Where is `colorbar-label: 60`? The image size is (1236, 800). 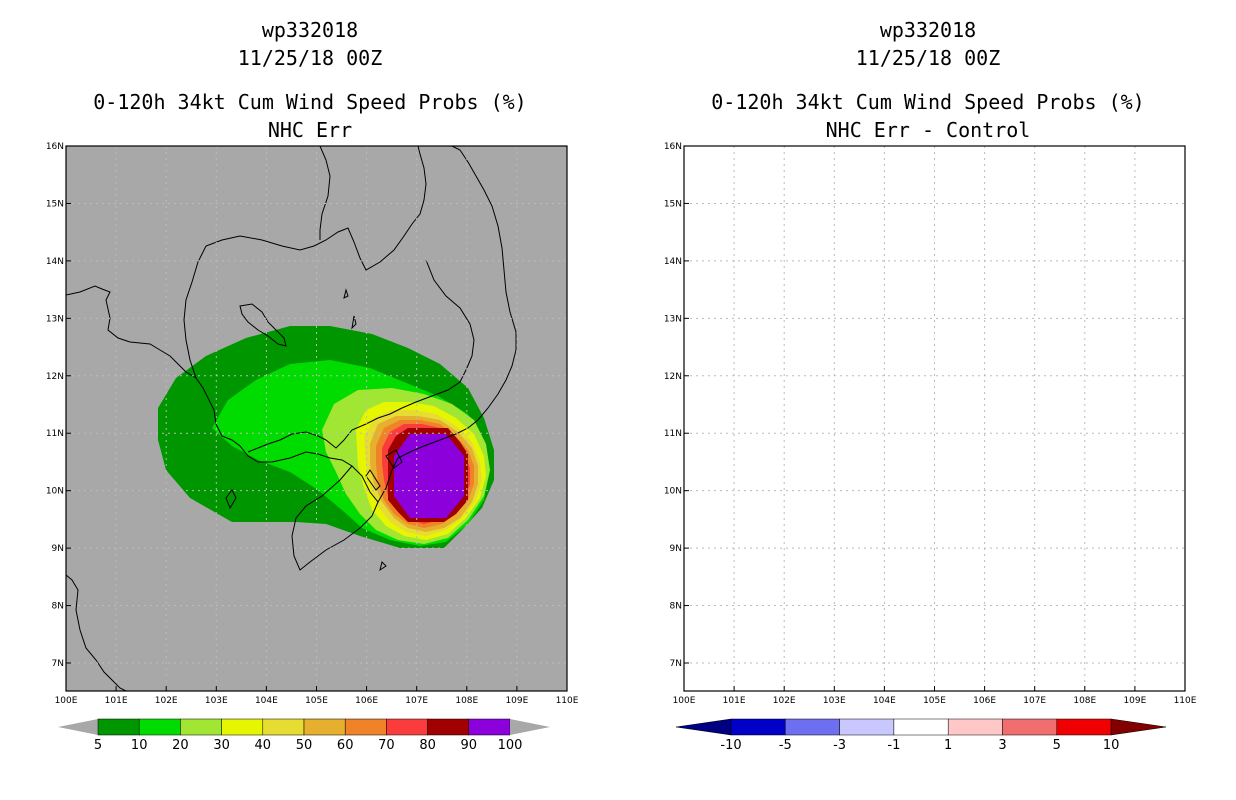 colorbar-label: 60 is located at coordinates (345, 745).